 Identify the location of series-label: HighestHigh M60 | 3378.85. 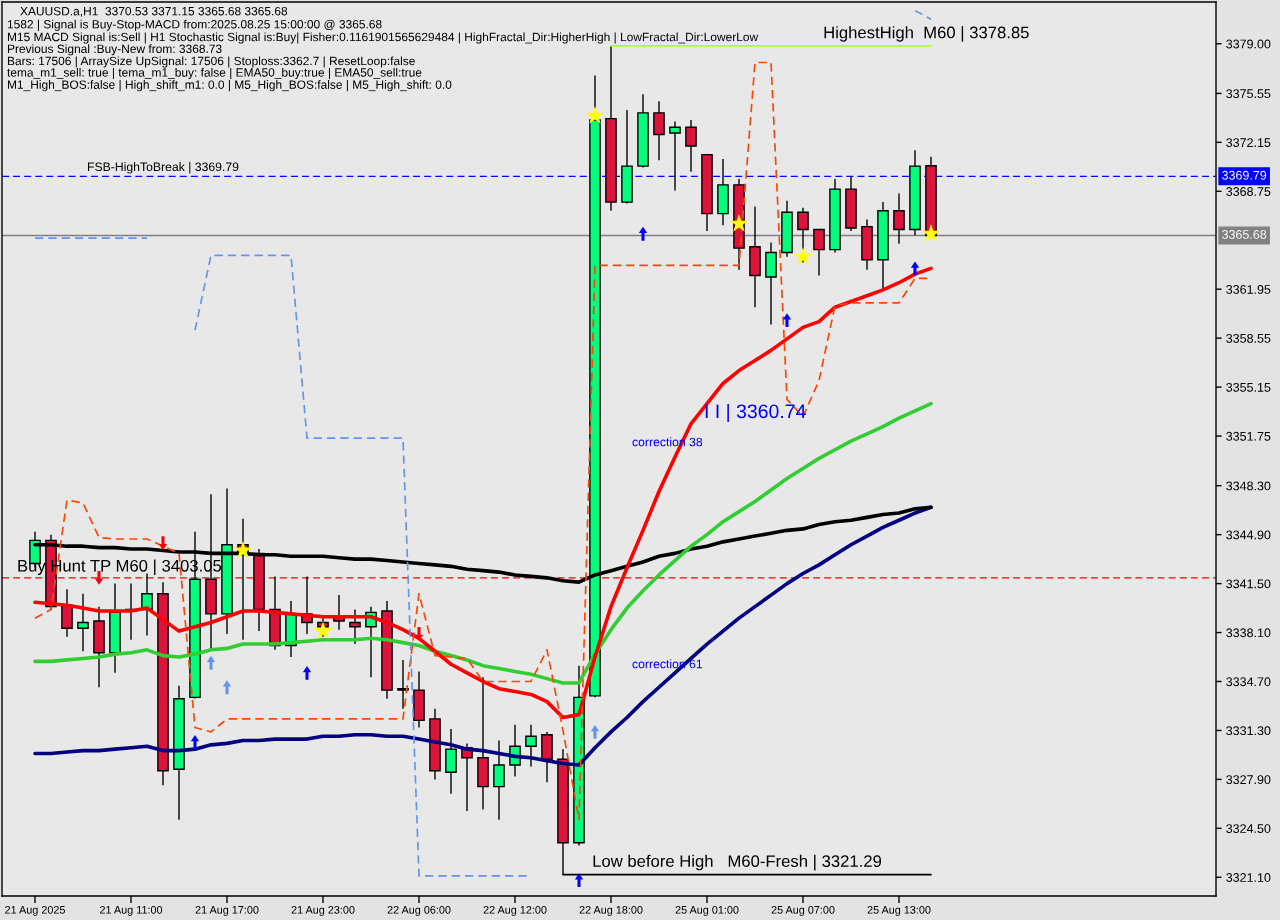
(926, 34).